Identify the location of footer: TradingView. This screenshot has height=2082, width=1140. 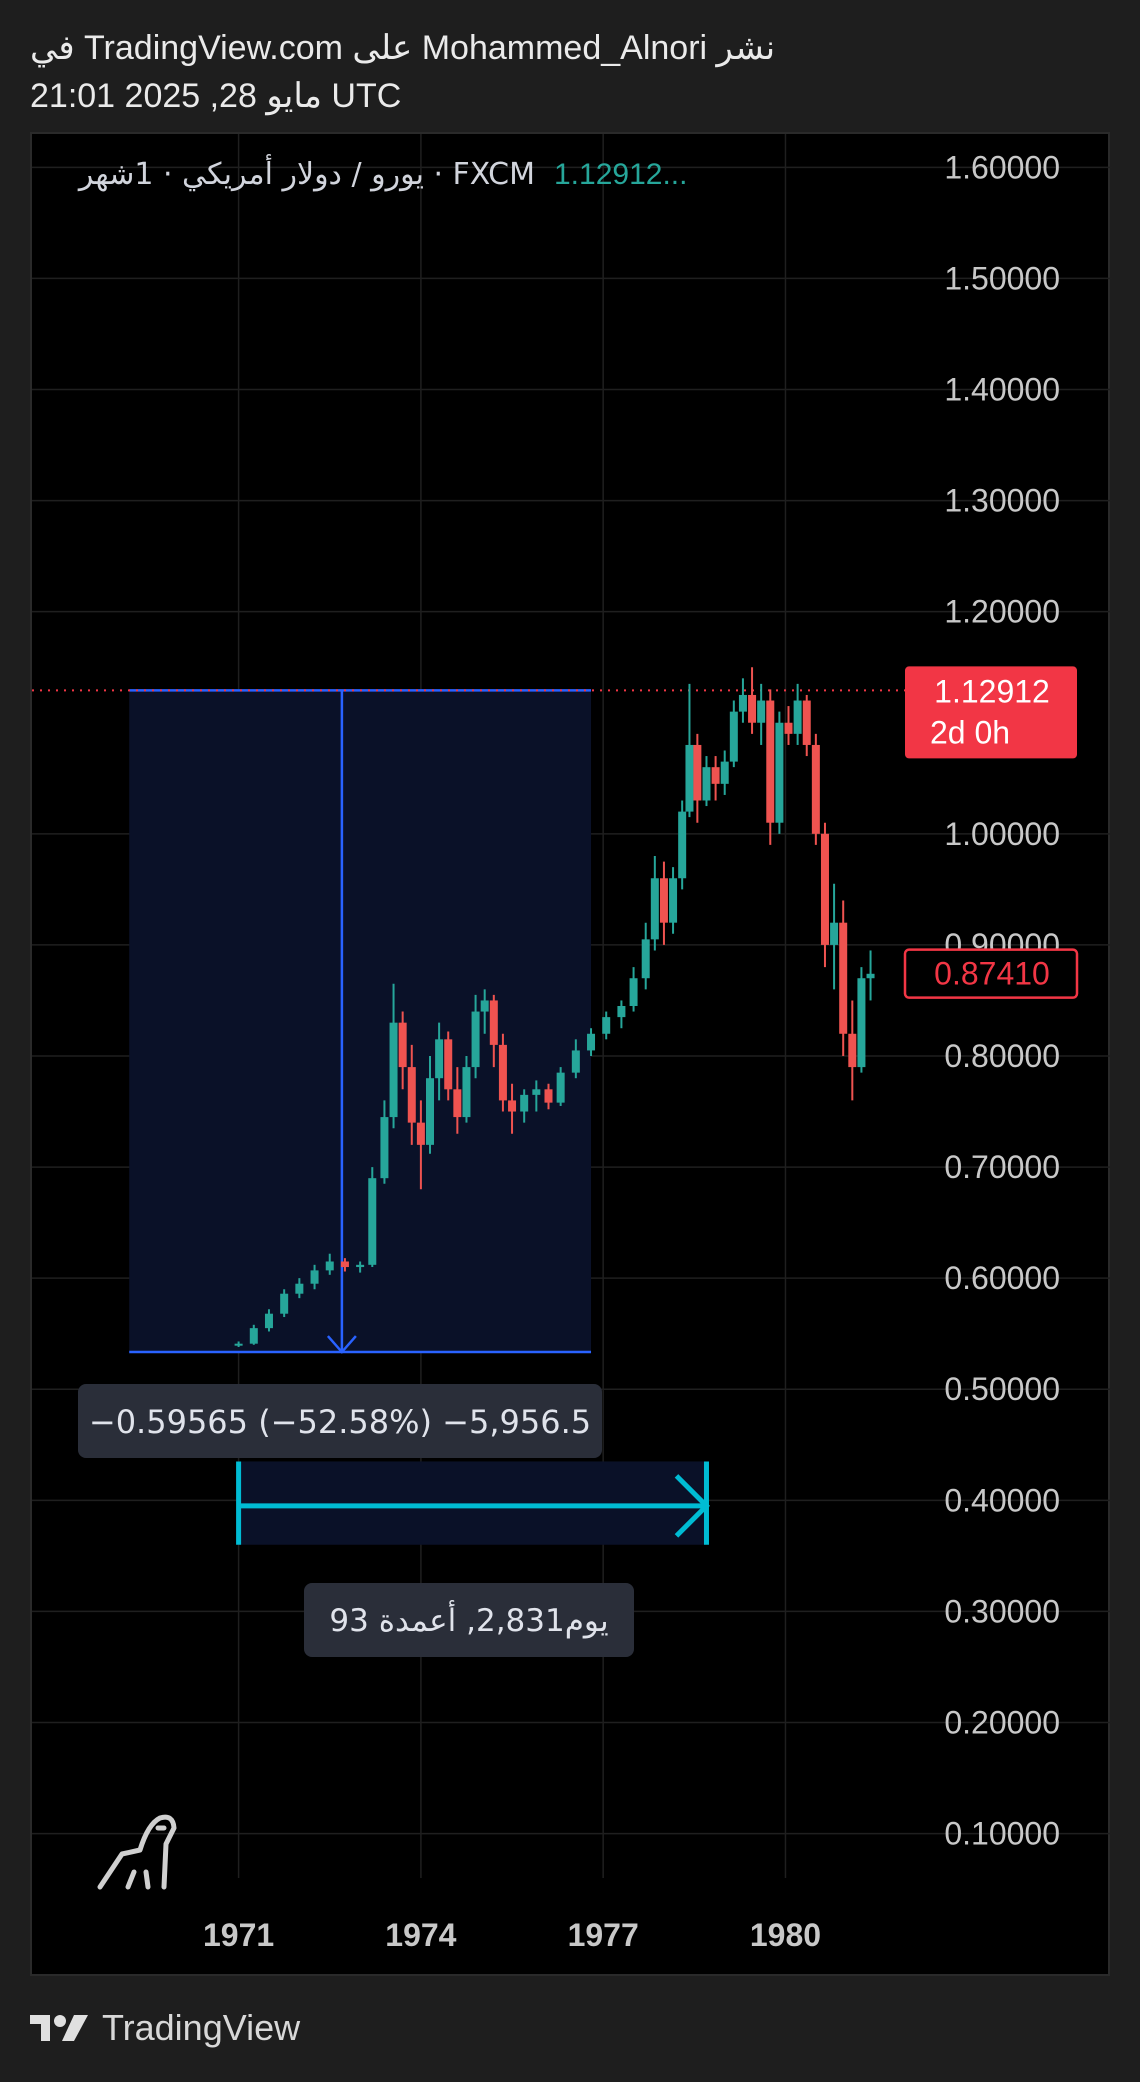
(165, 2028).